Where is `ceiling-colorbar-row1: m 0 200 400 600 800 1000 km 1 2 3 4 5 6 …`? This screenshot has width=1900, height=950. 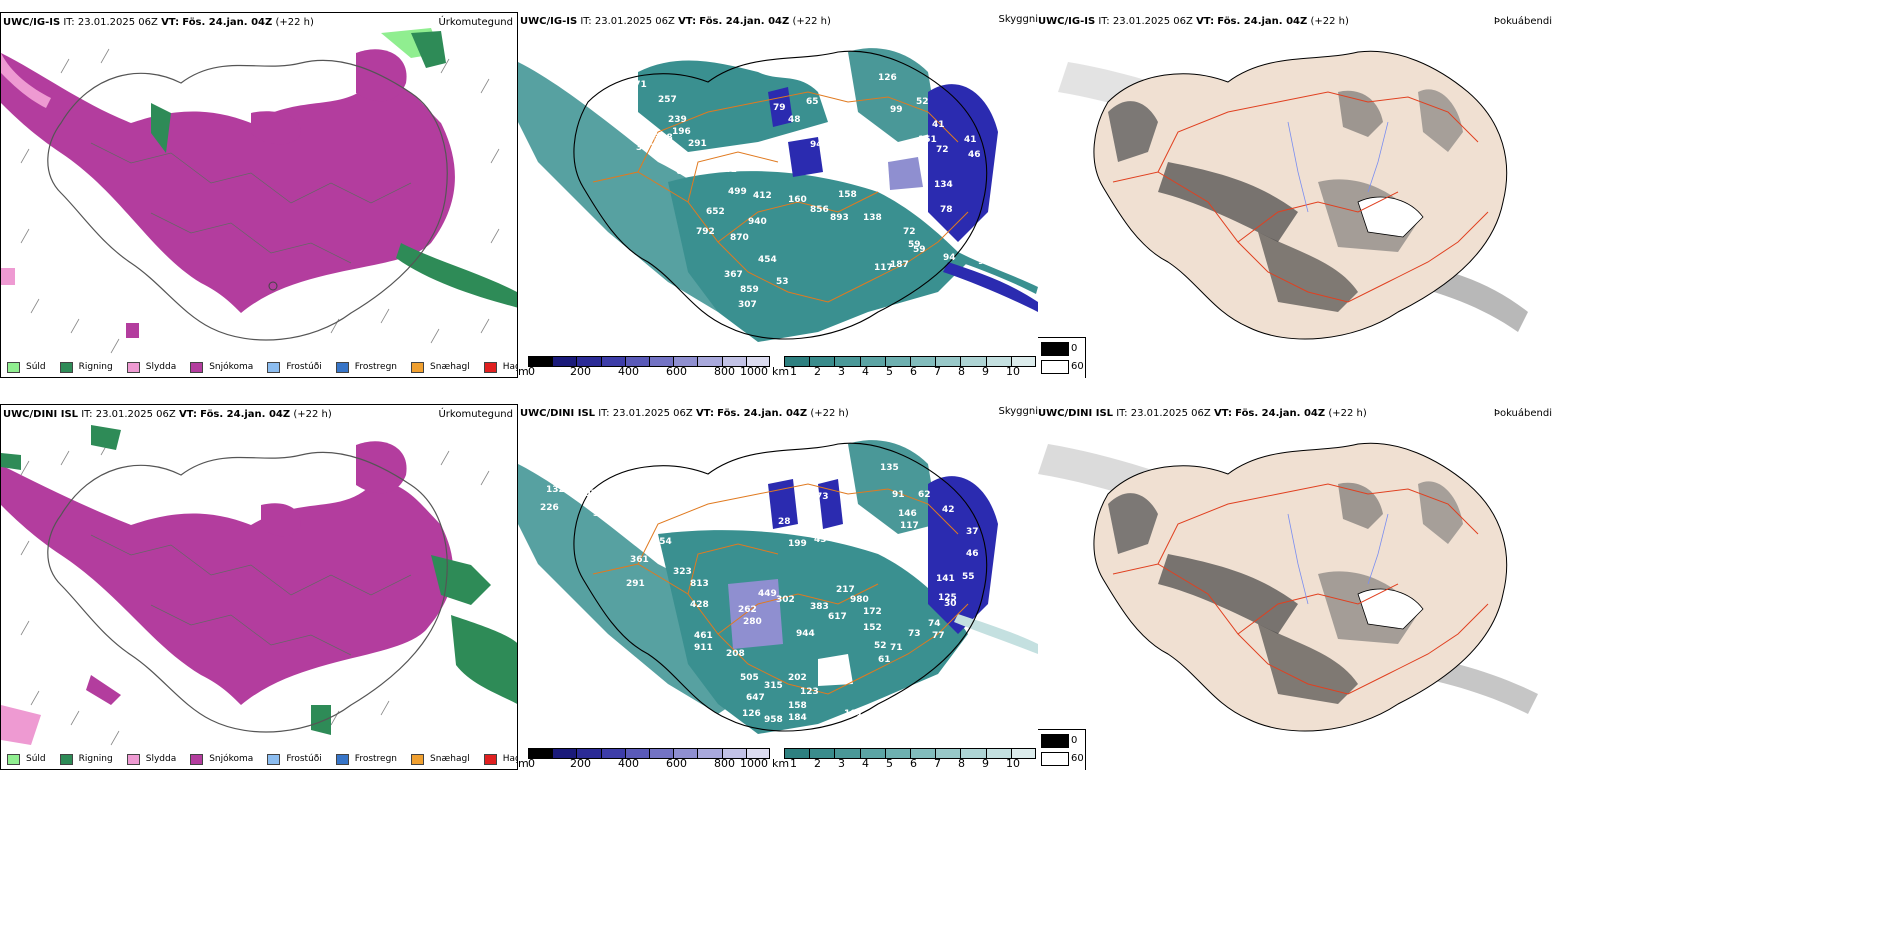 ceiling-colorbar-row1: m 0 200 400 600 800 1000 km 1 2 3 4 5 6 … is located at coordinates (778, 367).